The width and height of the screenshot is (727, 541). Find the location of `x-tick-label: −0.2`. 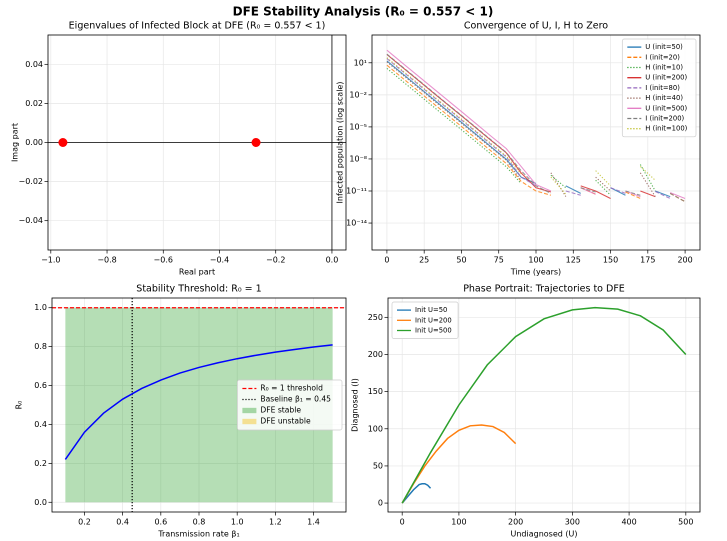

x-tick-label: −0.2 is located at coordinates (275, 260).